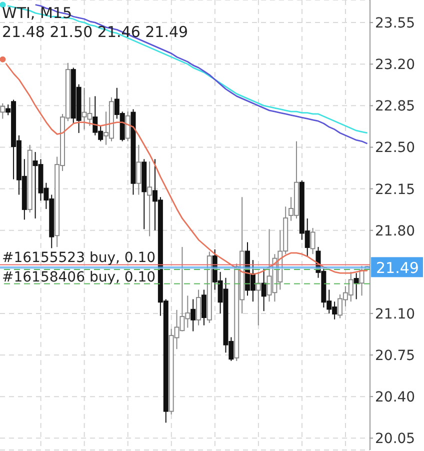 Image resolution: width=424 pixels, height=451 pixels. I want to click on y-tick-label: 22.50, so click(395, 148).